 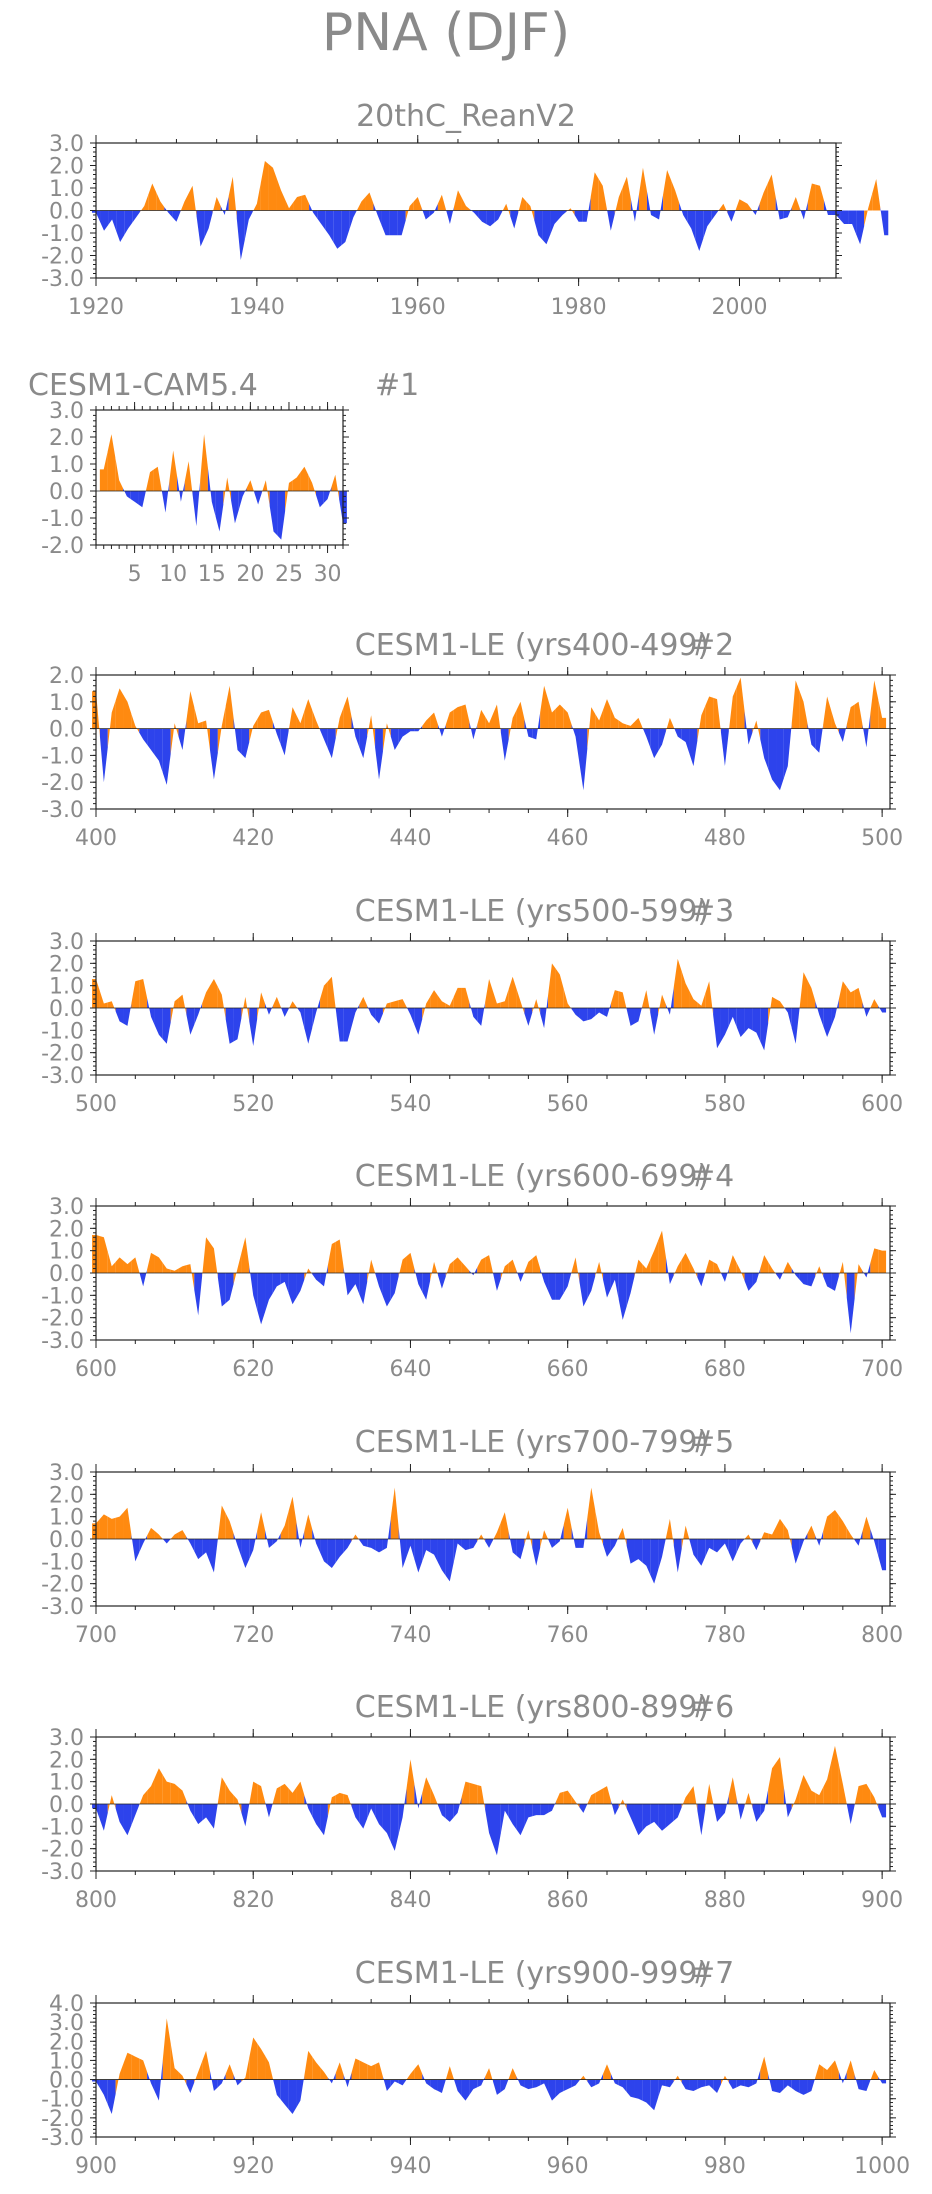 I want to click on x-tick-label: 900, so click(x=882, y=1900).